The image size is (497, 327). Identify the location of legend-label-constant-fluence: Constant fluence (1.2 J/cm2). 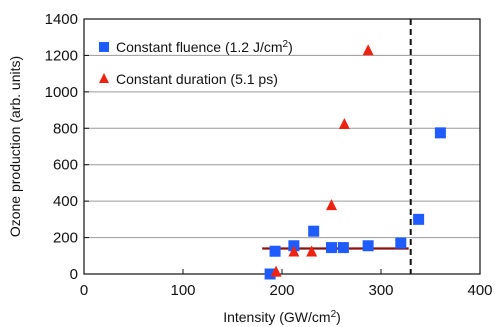
(204, 47).